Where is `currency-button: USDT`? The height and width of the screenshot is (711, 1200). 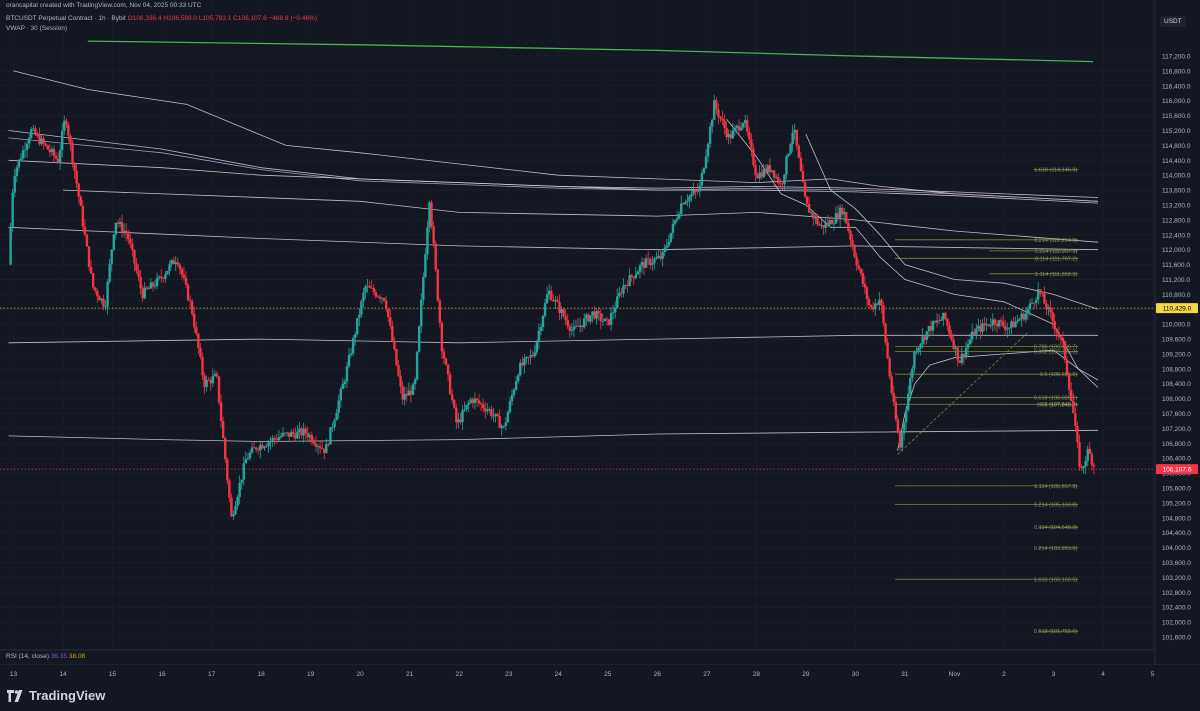 currency-button: USDT is located at coordinates (1173, 21).